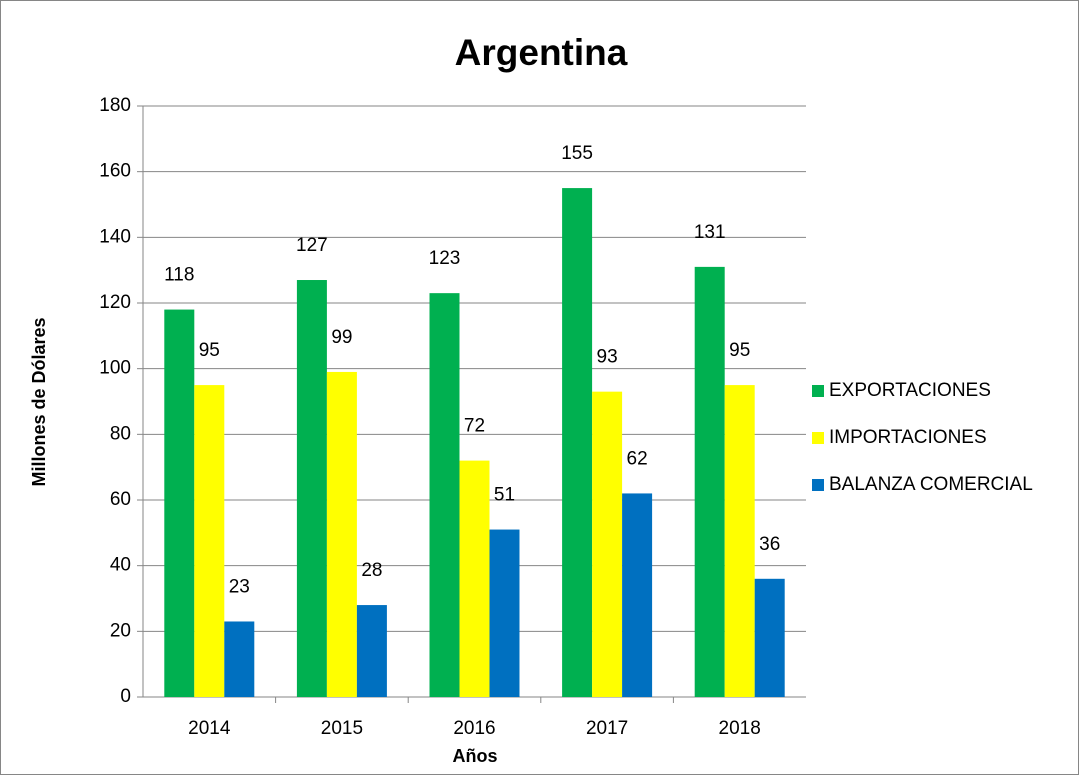 The height and width of the screenshot is (775, 1079). I want to click on data-label: 28, so click(371, 570).